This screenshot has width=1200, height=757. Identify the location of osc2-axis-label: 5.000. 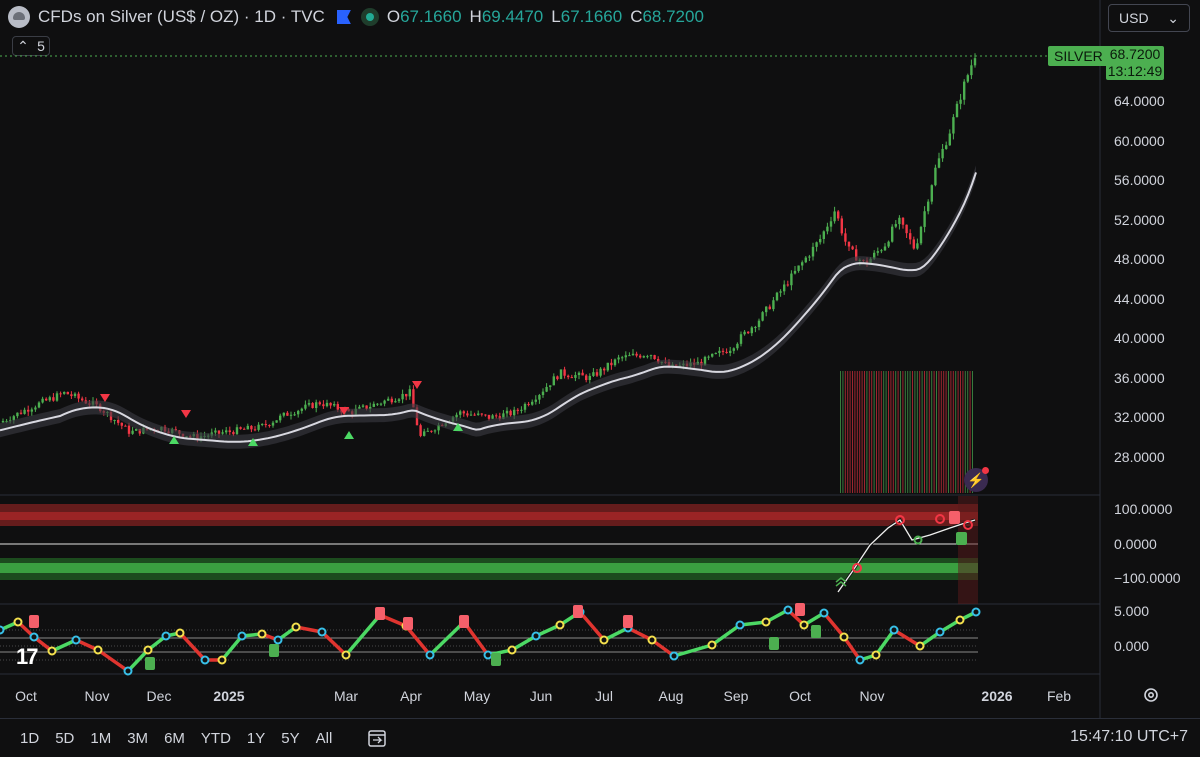
(1132, 611).